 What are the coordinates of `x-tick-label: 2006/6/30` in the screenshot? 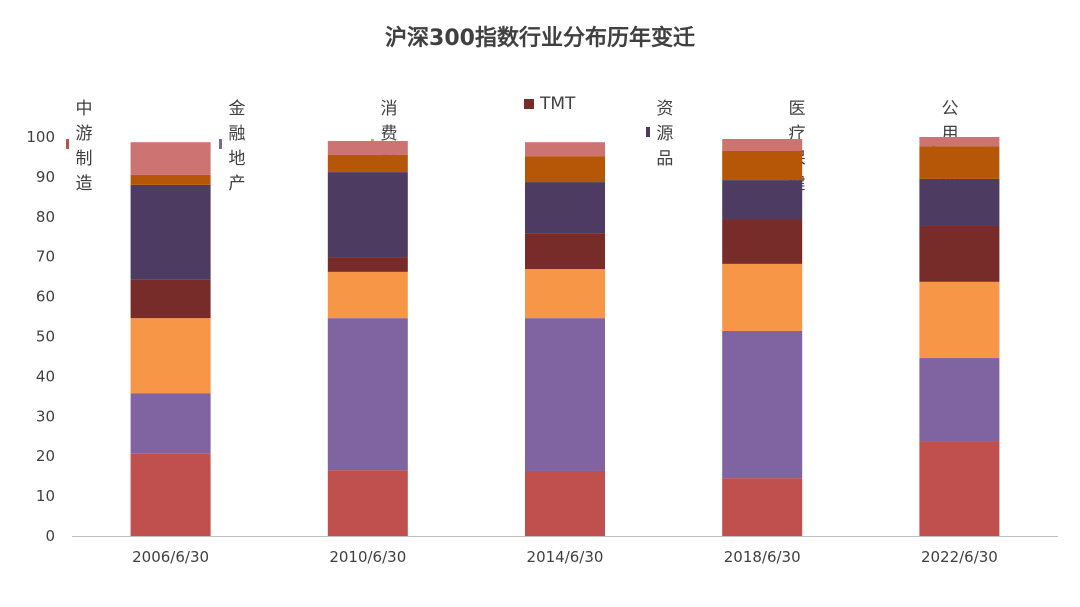 It's located at (170, 557).